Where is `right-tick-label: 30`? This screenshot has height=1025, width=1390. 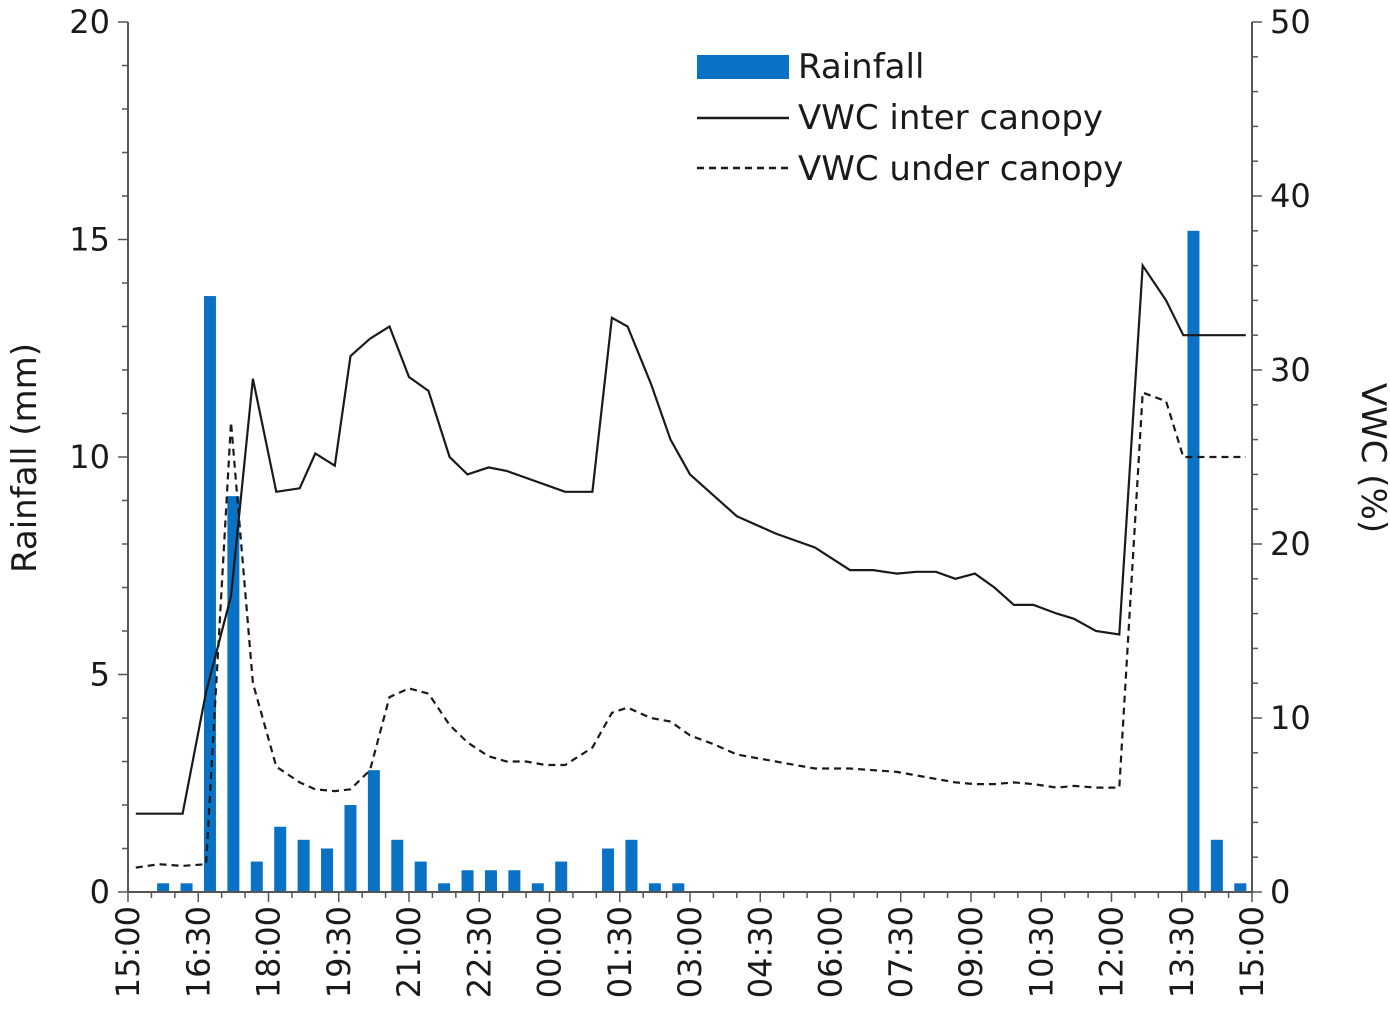
right-tick-label: 30 is located at coordinates (1290, 370).